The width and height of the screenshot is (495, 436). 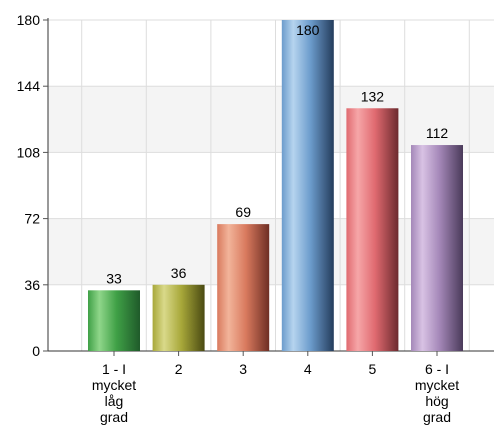 I want to click on data-label: 69, so click(x=243, y=212).